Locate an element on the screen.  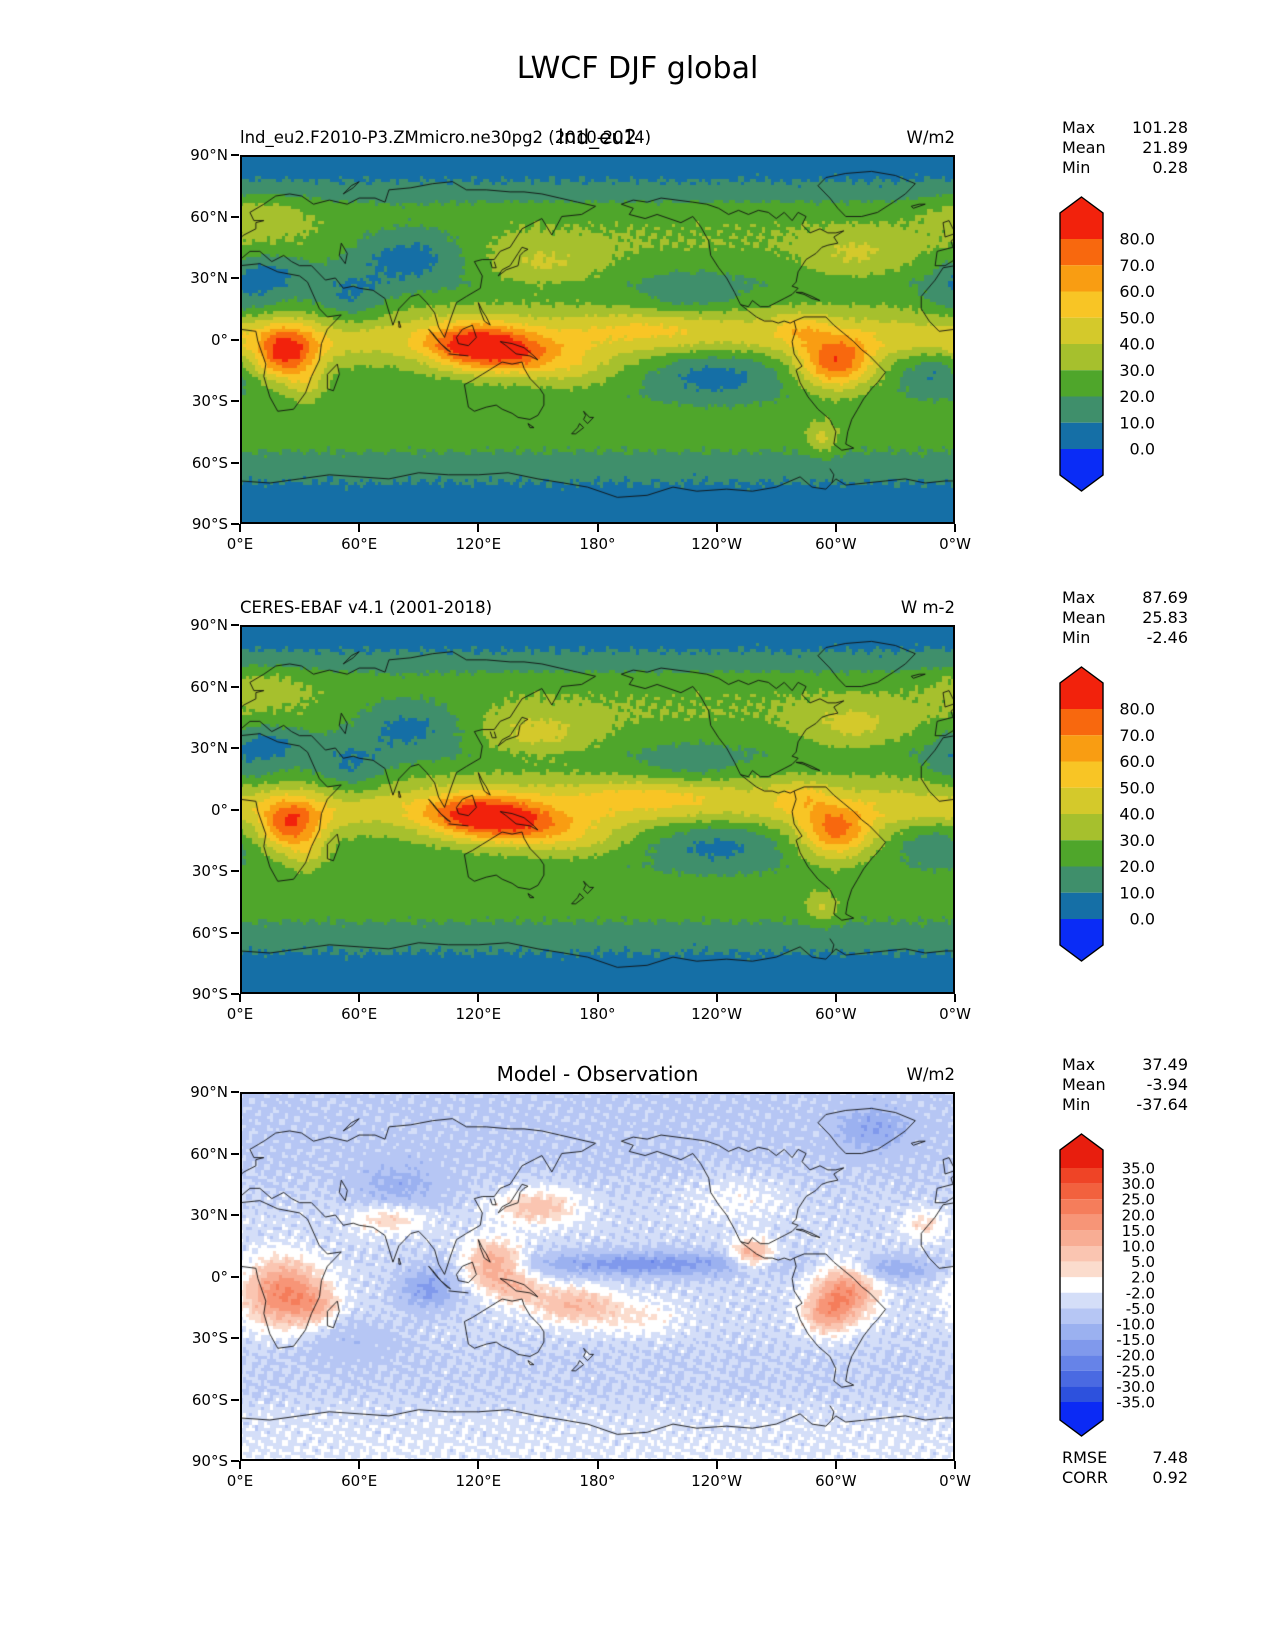
stat-value: 101.28 is located at coordinates (1160, 127).